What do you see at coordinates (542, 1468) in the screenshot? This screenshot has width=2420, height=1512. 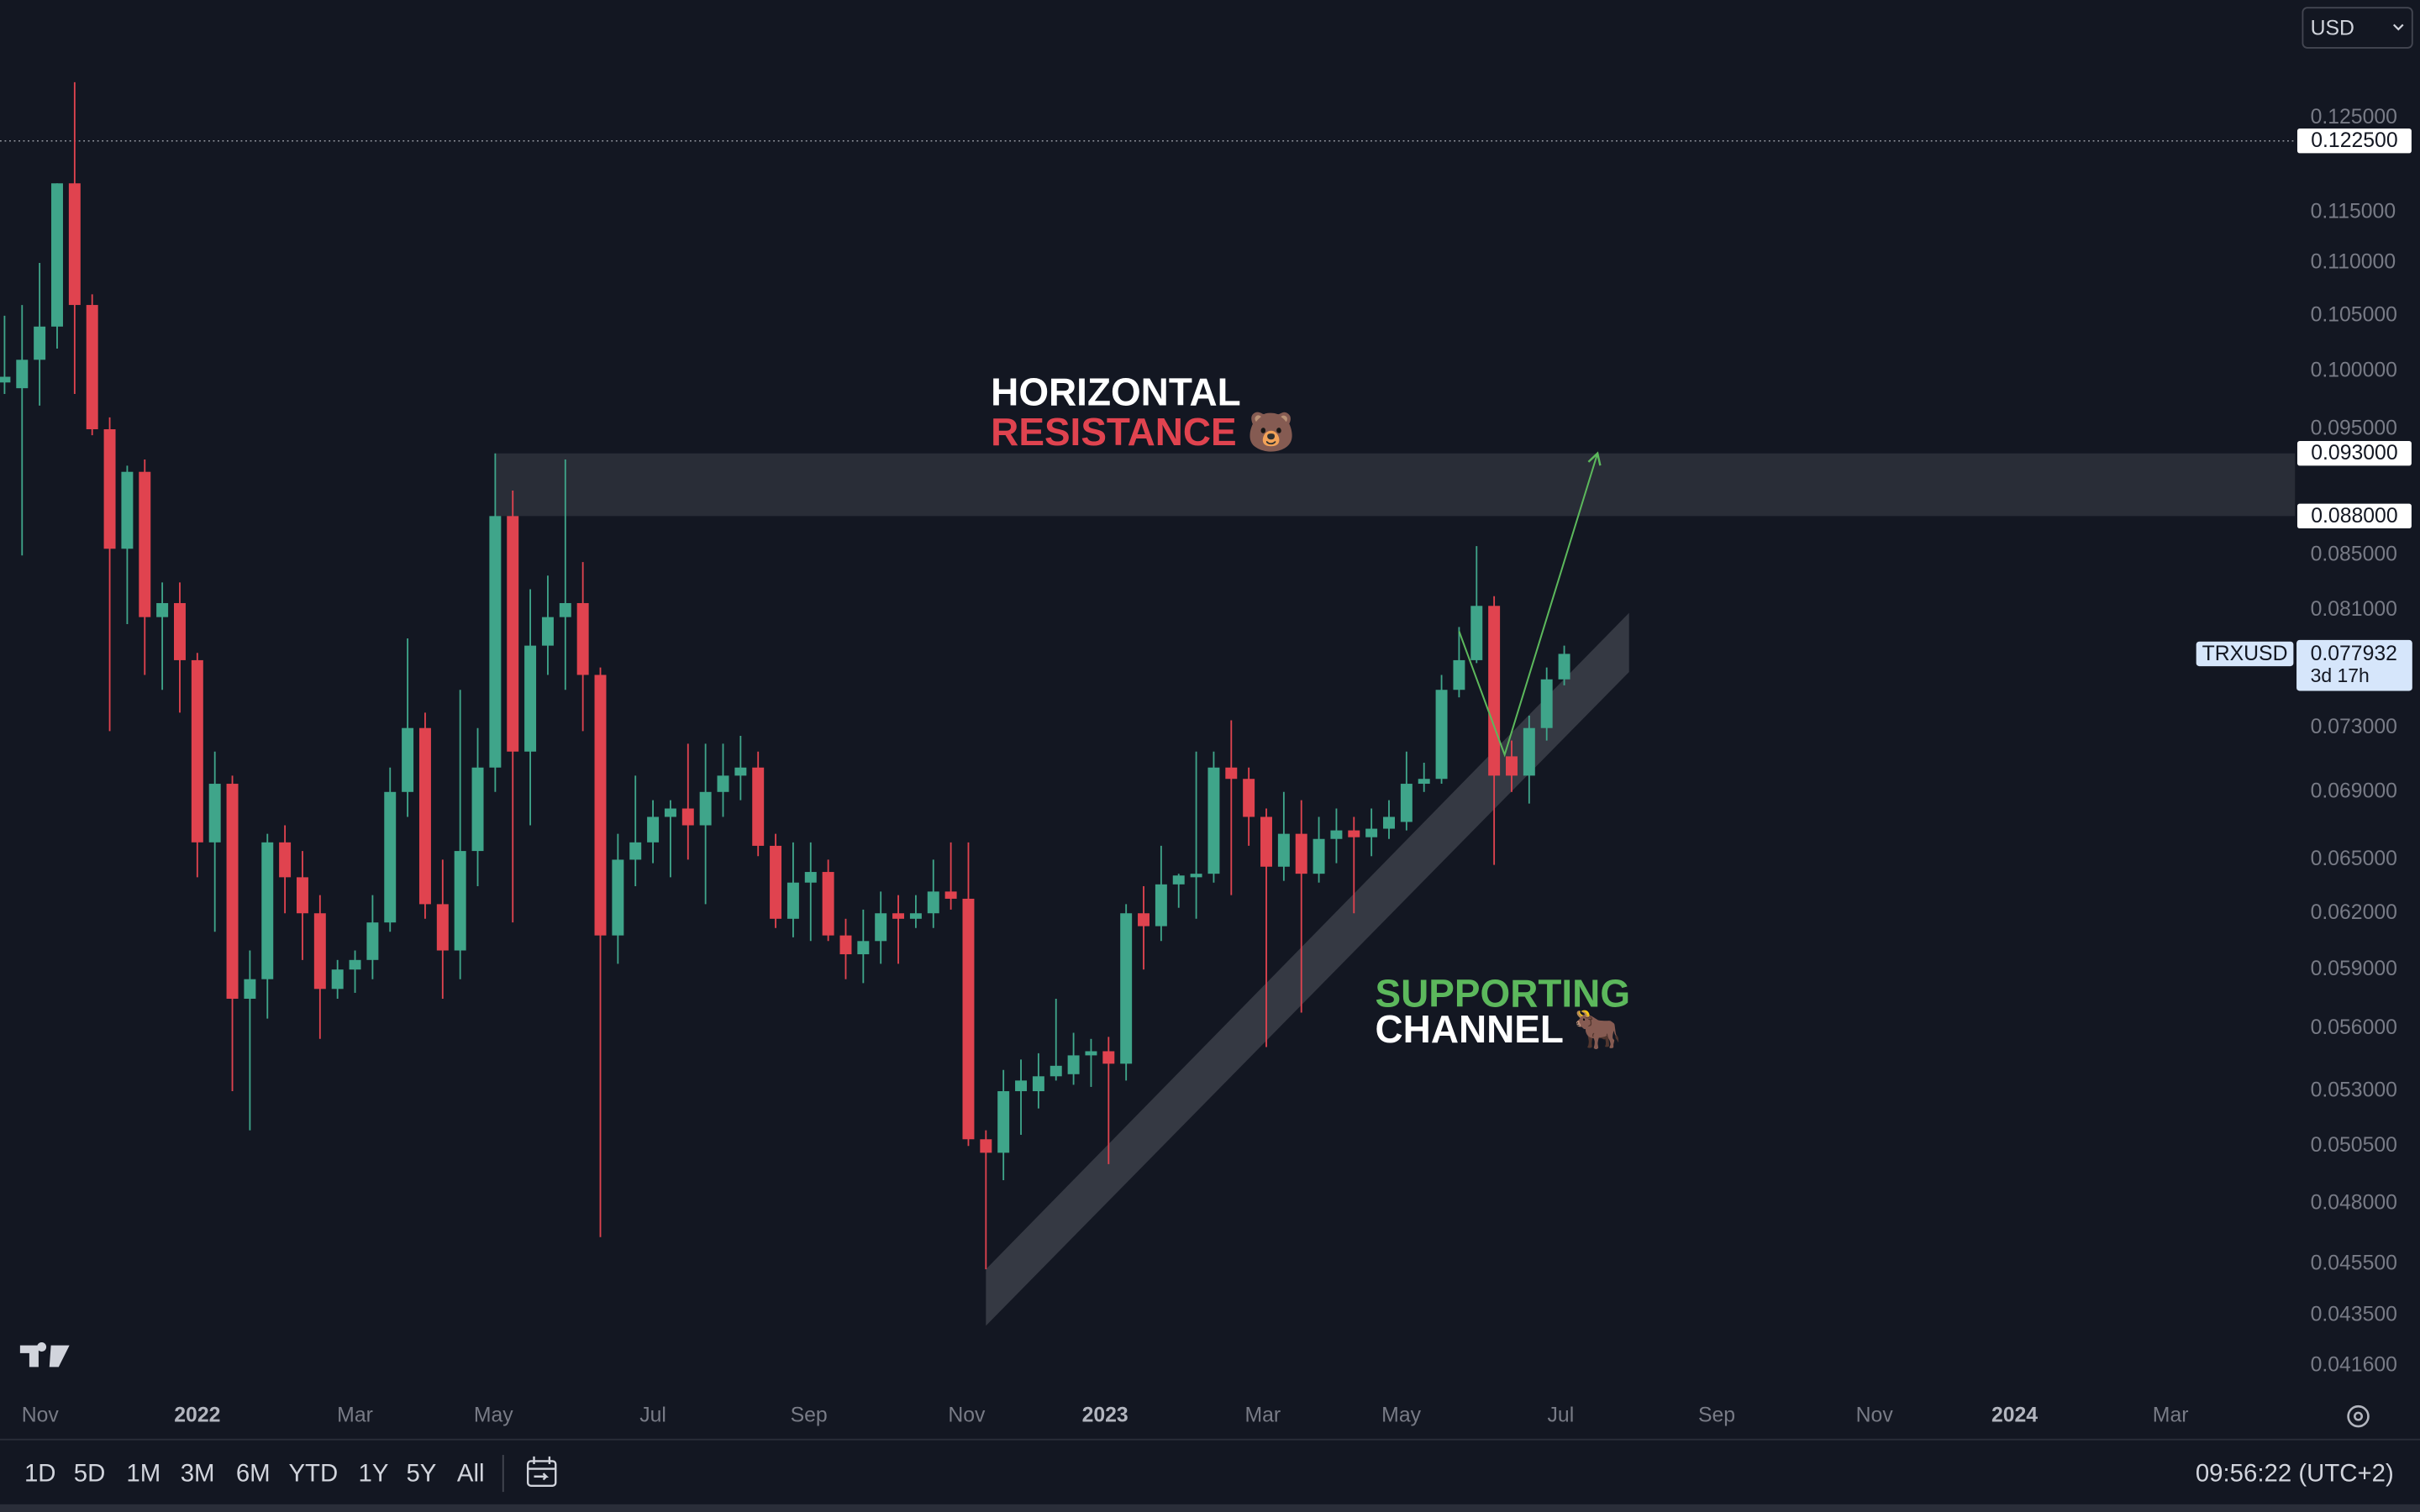 I see `calendar-detail` at bounding box center [542, 1468].